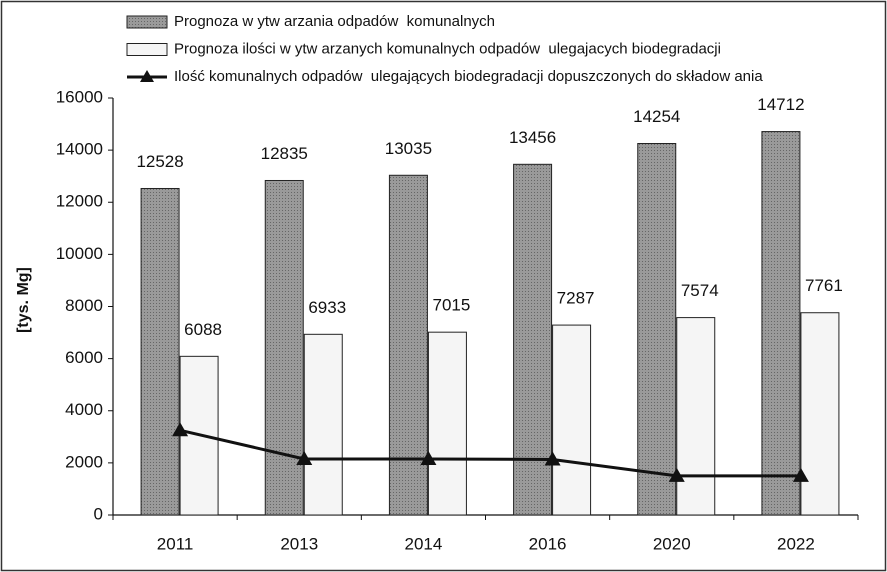 Image resolution: width=887 pixels, height=572 pixels. Describe the element at coordinates (576, 298) in the screenshot. I see `data-label: 7287` at that location.